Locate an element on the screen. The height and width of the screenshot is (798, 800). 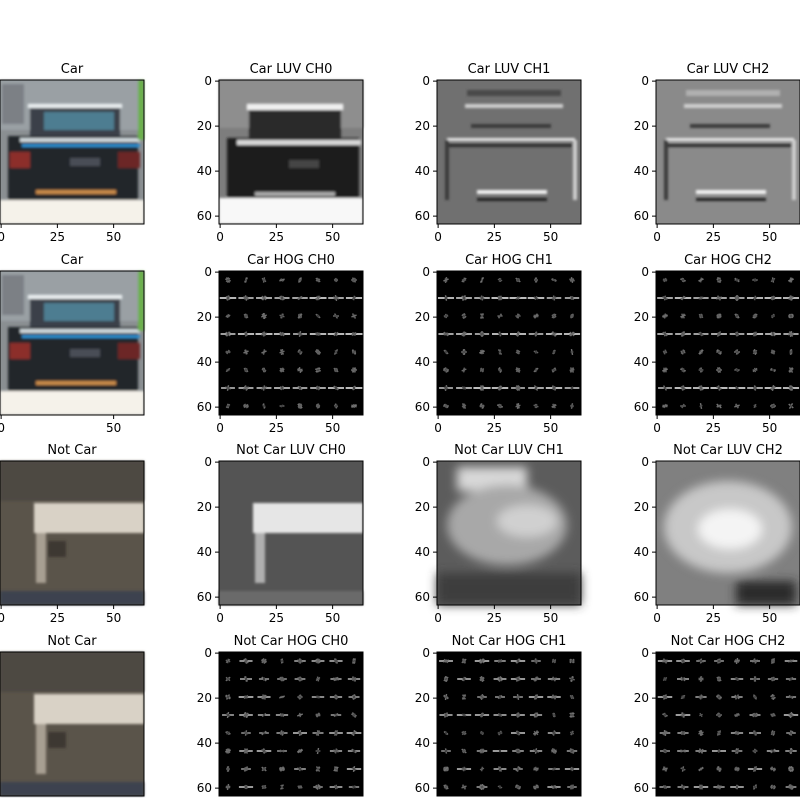
panel-r0c0: Car 0 25 50 is located at coordinates (72, 153).